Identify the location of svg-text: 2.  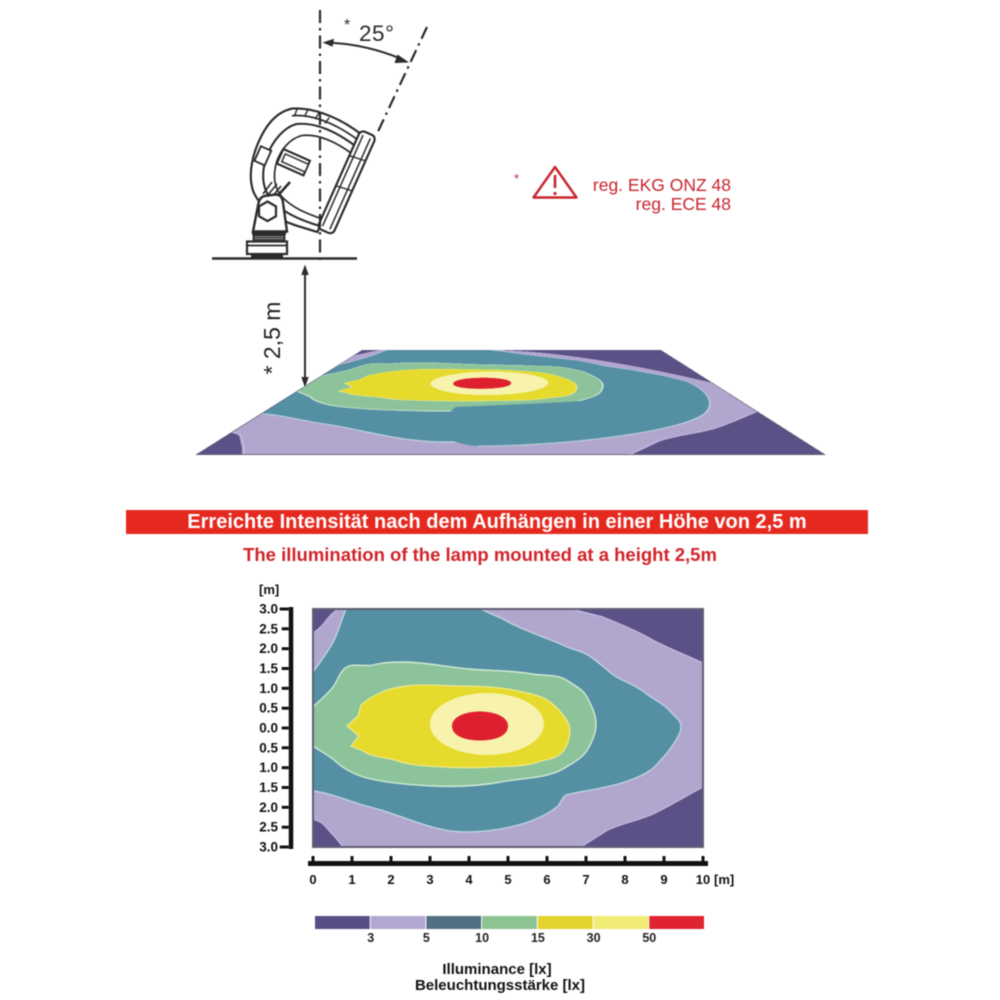
(390, 879).